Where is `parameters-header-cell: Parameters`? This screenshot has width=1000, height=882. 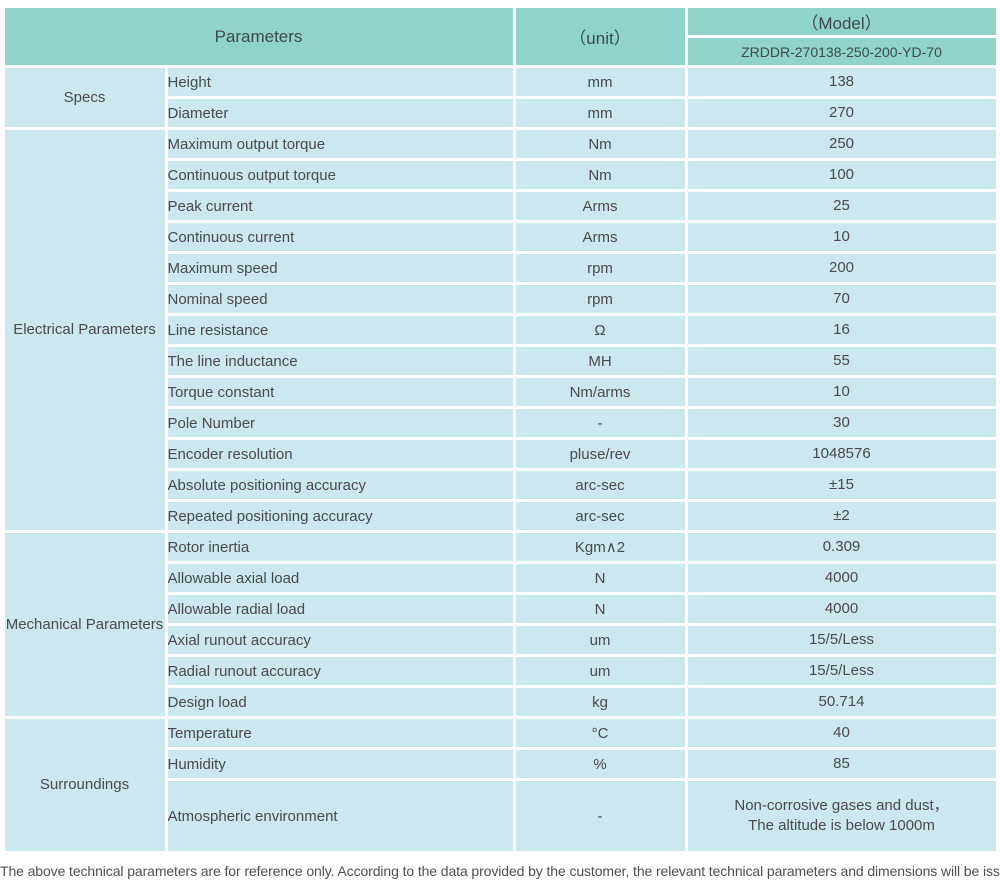
parameters-header-cell: Parameters is located at coordinates (258, 36).